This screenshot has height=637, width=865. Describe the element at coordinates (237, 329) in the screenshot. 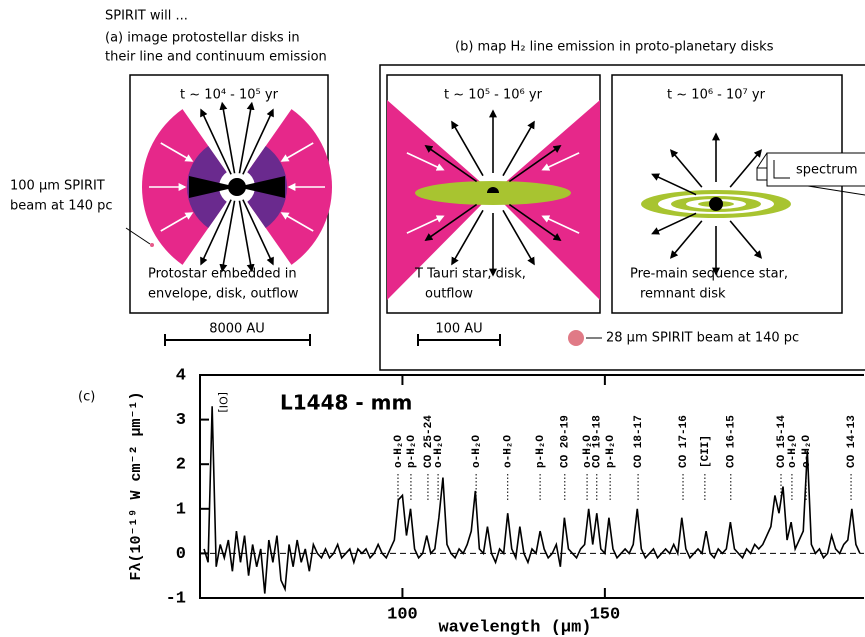

I see `scale-label: 8000 AU` at that location.